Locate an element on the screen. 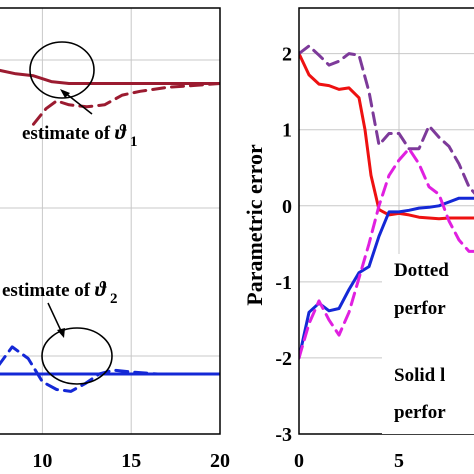 The height and width of the screenshot is (474, 474). annotation-subscript-1: 1 is located at coordinates (134, 142).